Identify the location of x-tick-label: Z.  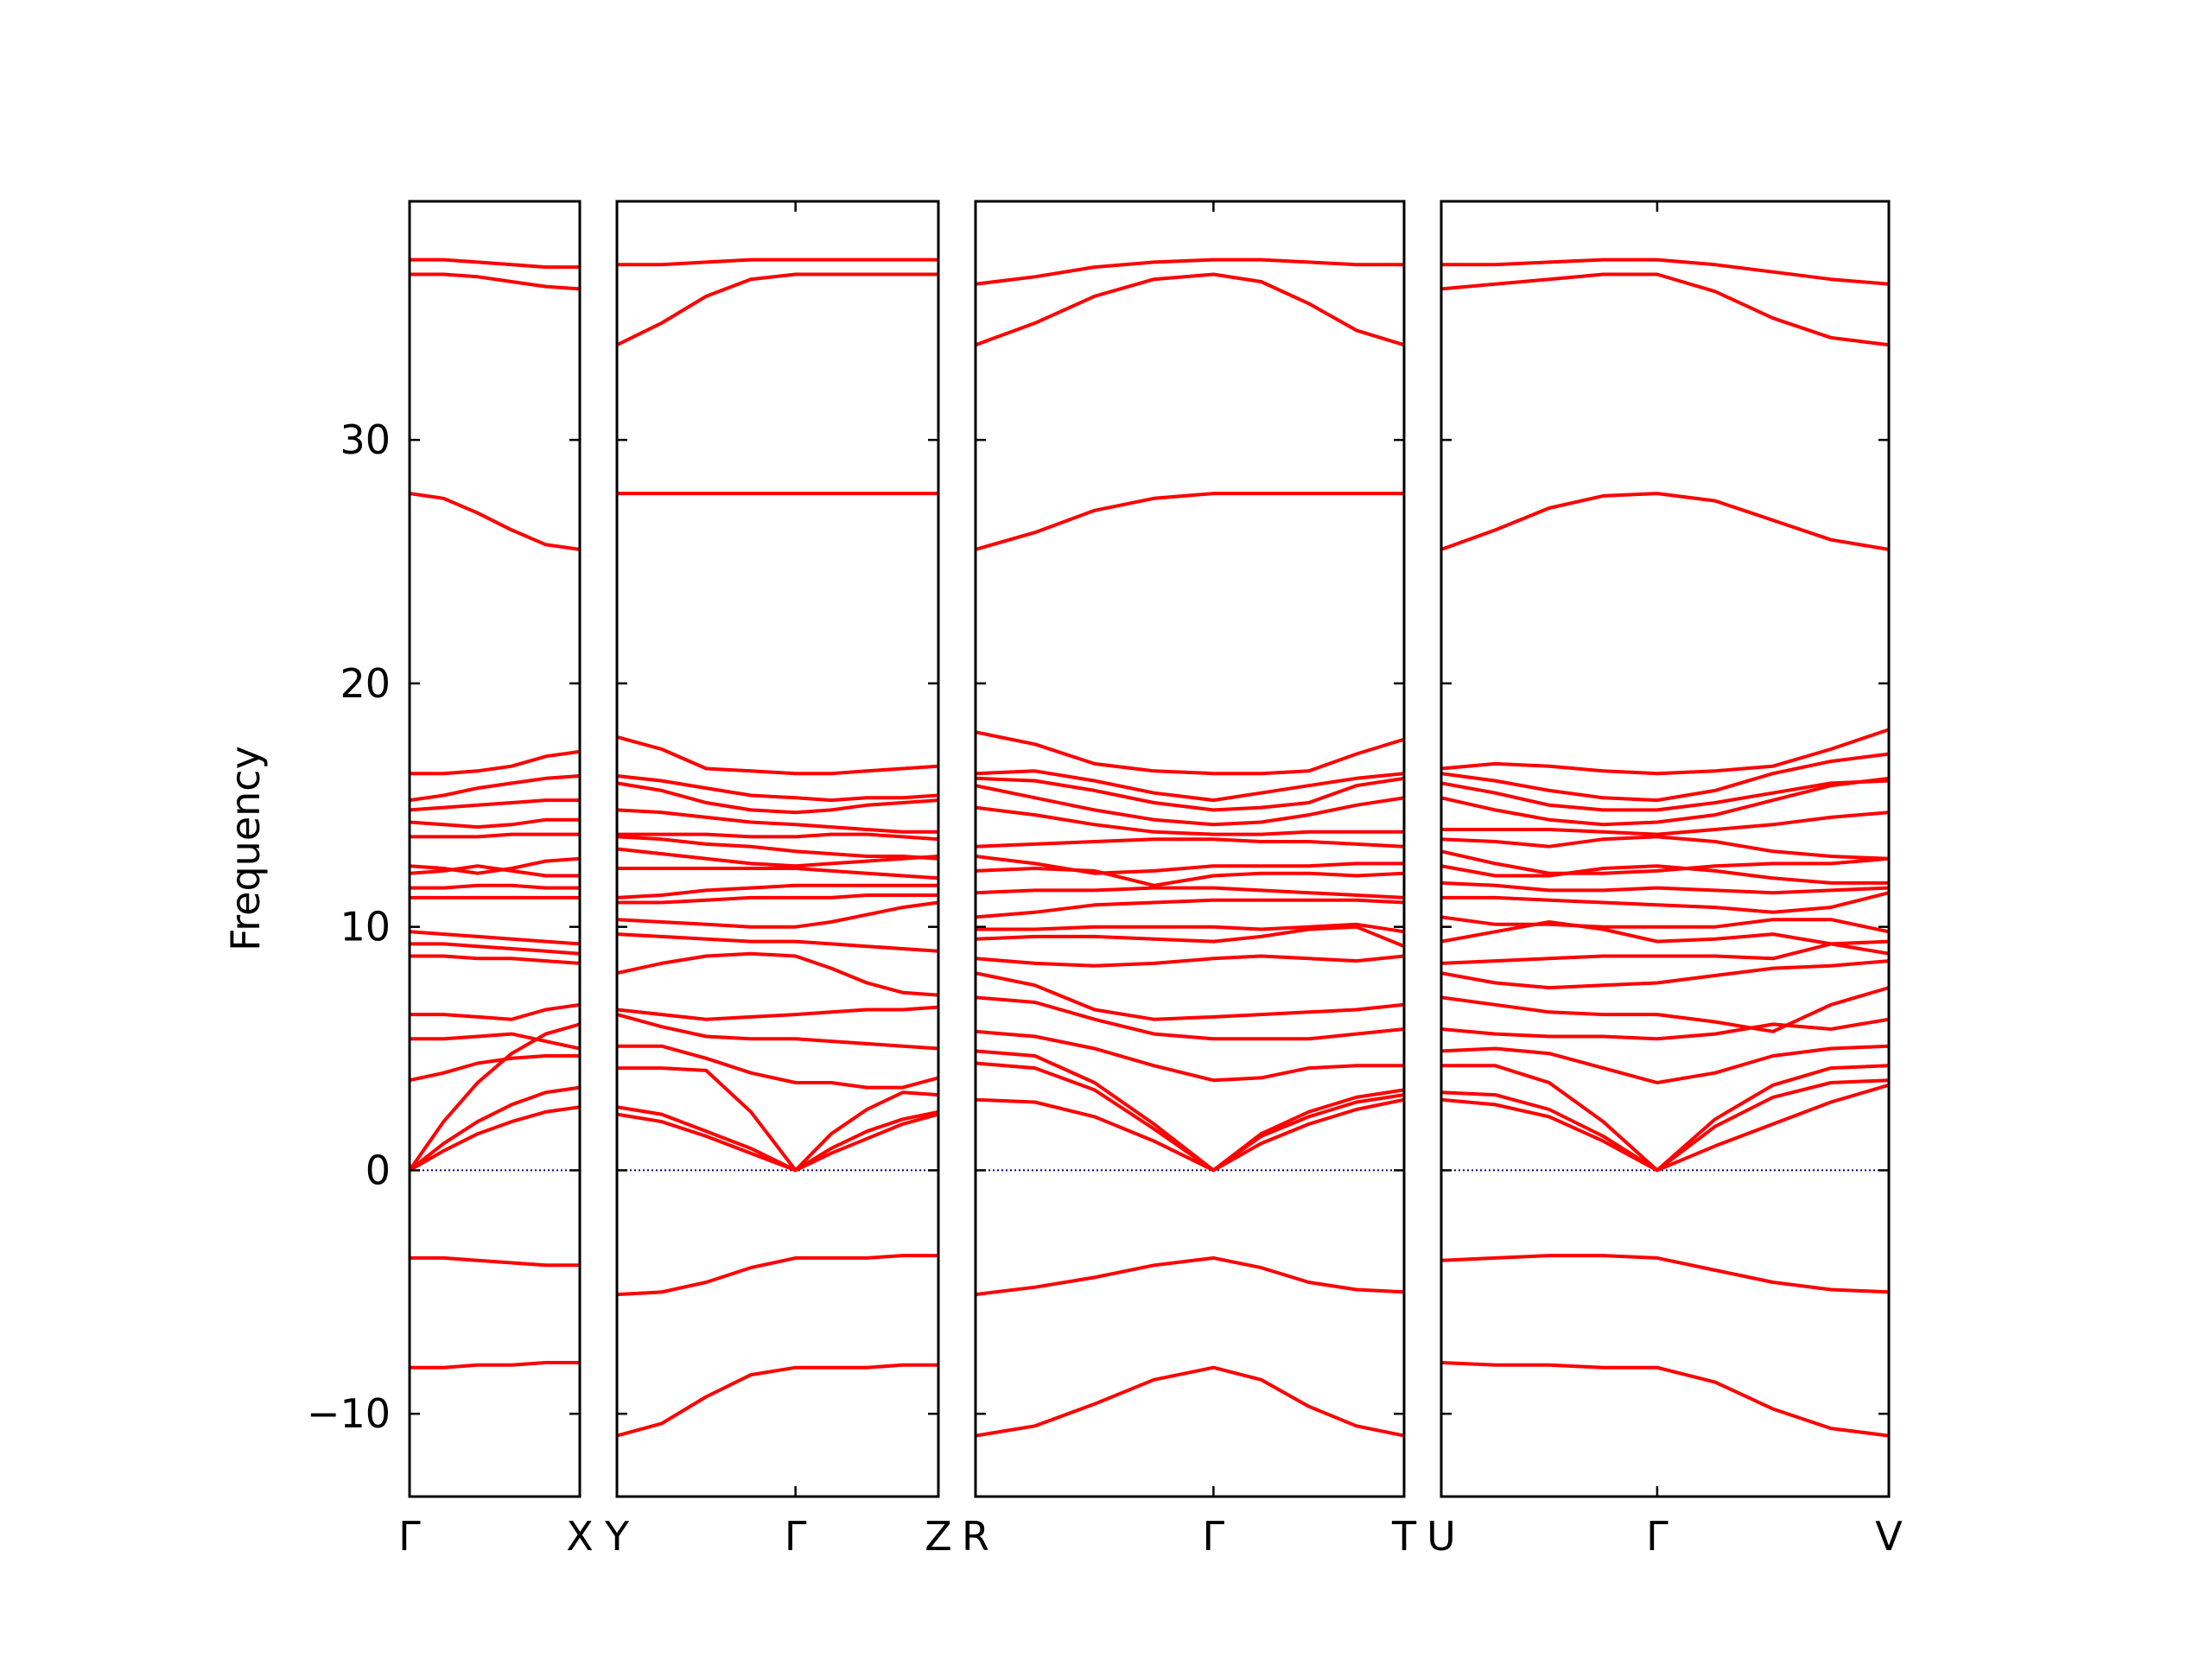
(938, 1536).